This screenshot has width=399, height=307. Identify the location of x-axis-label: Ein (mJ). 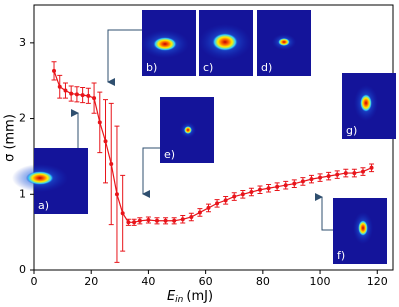
(190, 297).